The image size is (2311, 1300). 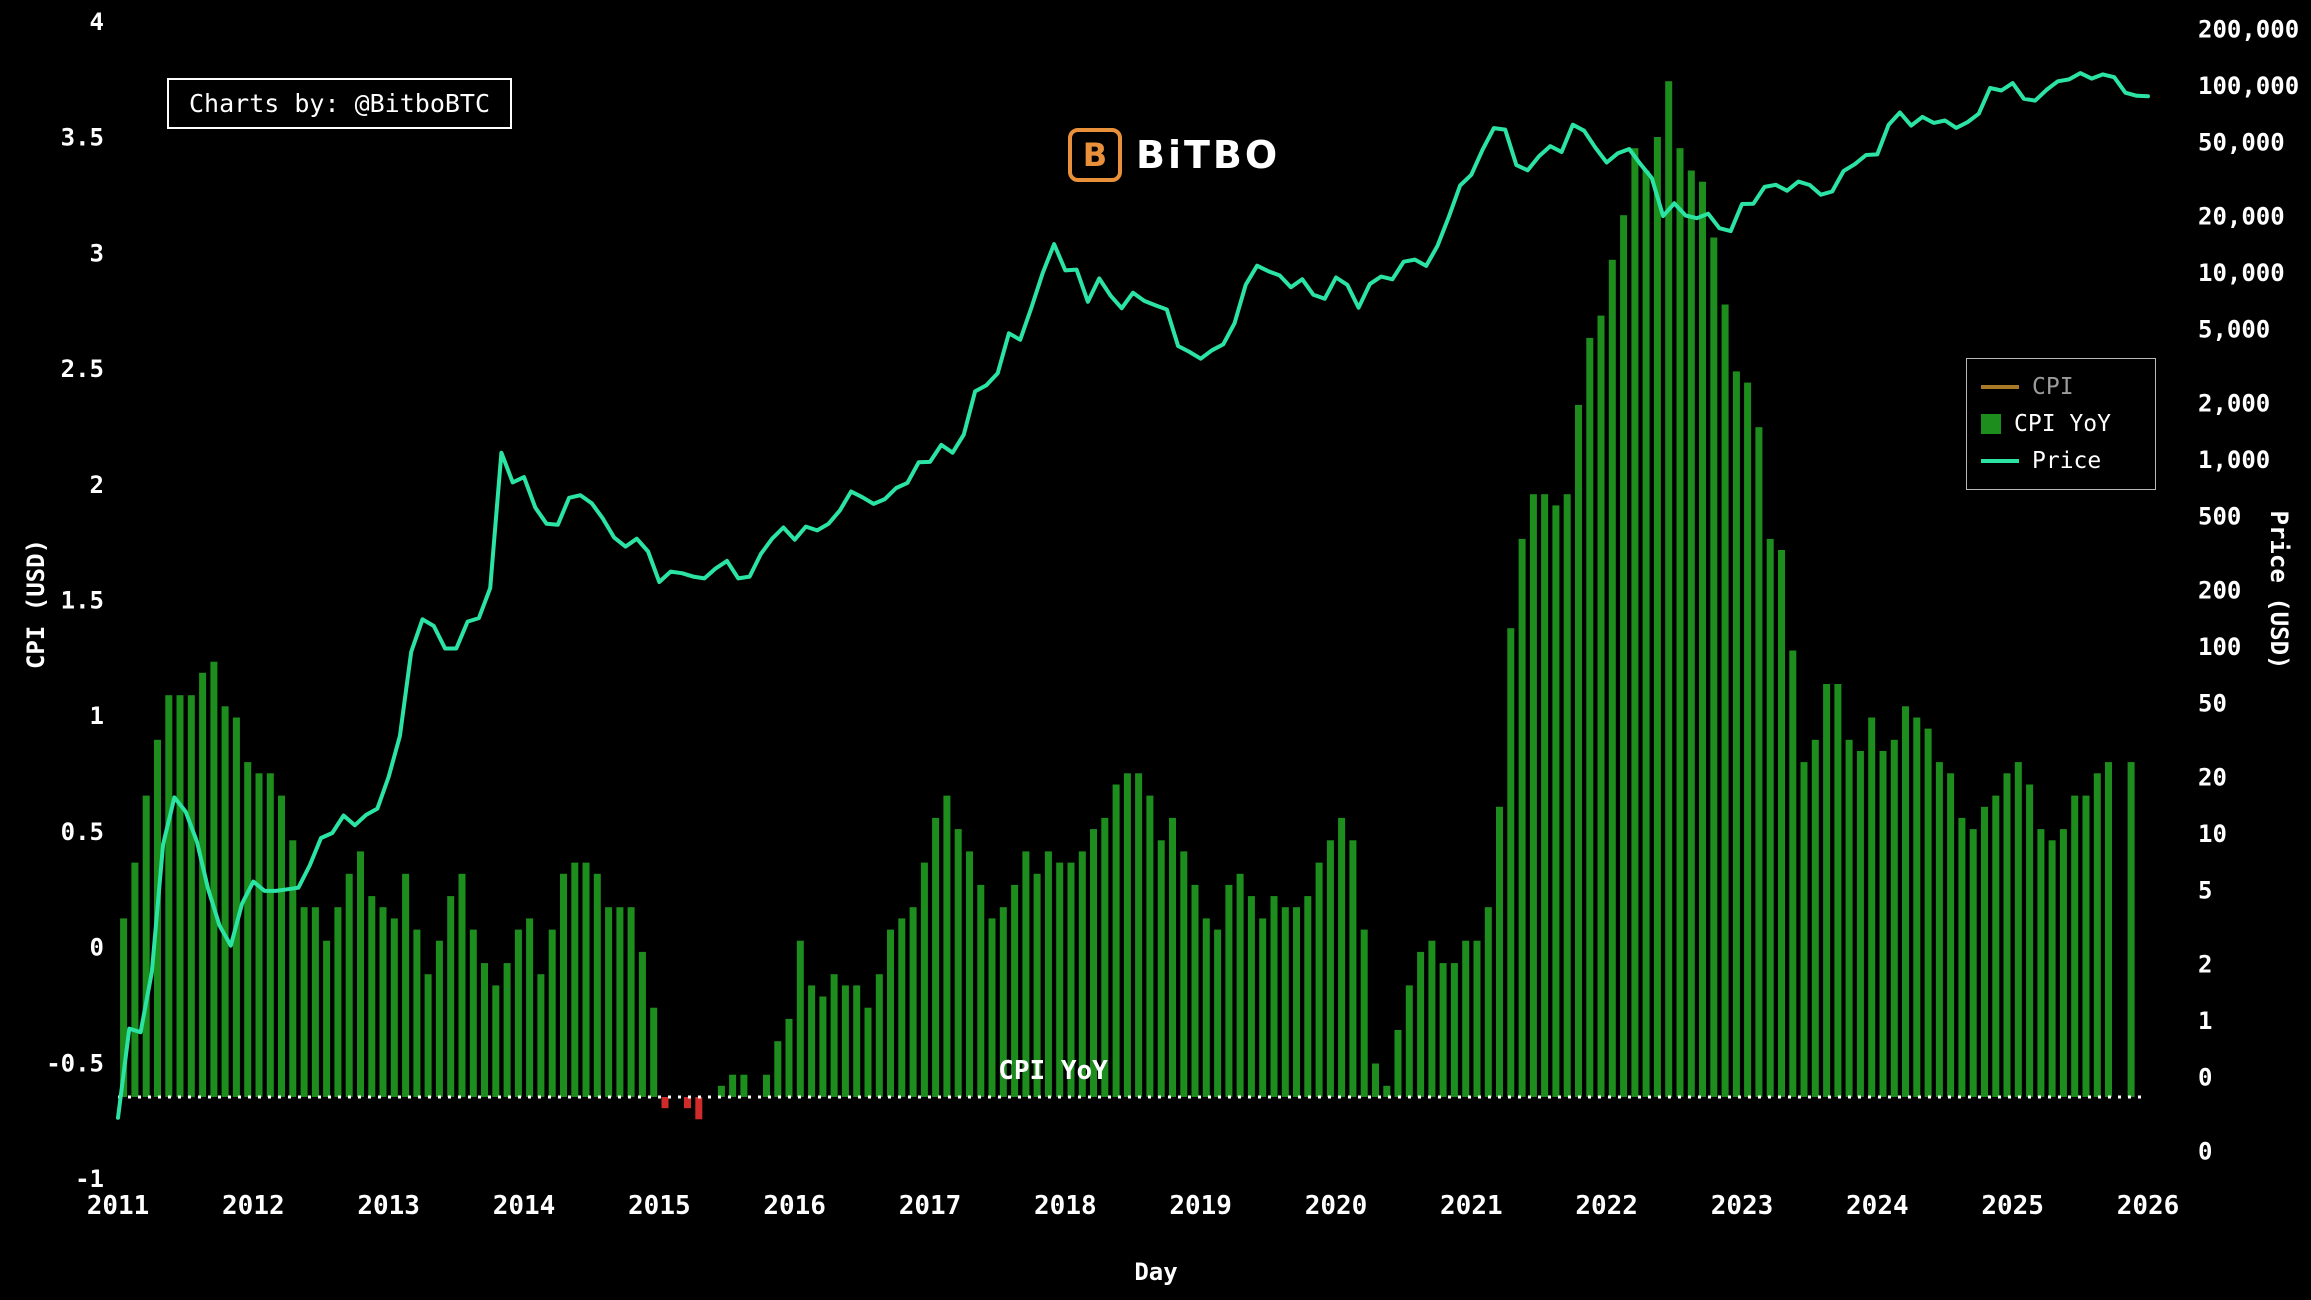 I want to click on y-left-tick: 1, so click(x=97, y=716).